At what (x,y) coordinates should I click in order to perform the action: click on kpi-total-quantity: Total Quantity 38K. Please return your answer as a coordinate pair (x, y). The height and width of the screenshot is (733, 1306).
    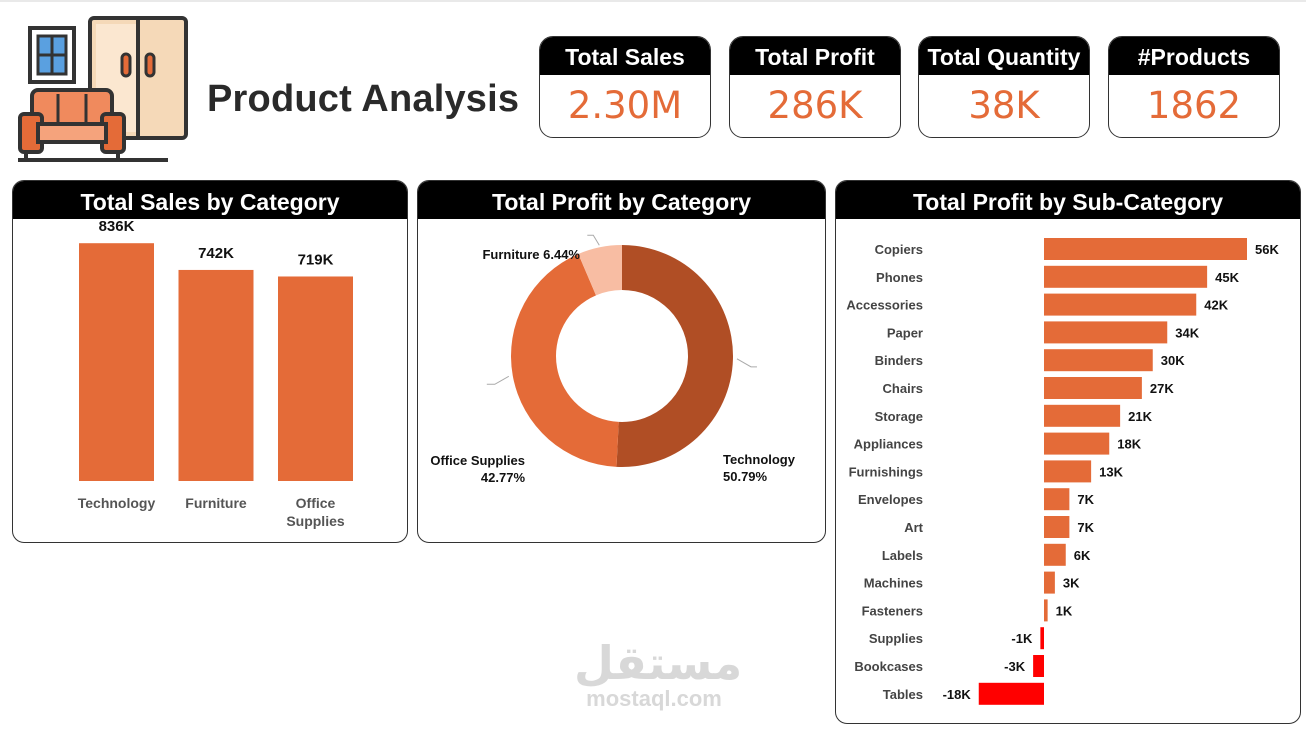
    Looking at the image, I should click on (1004, 87).